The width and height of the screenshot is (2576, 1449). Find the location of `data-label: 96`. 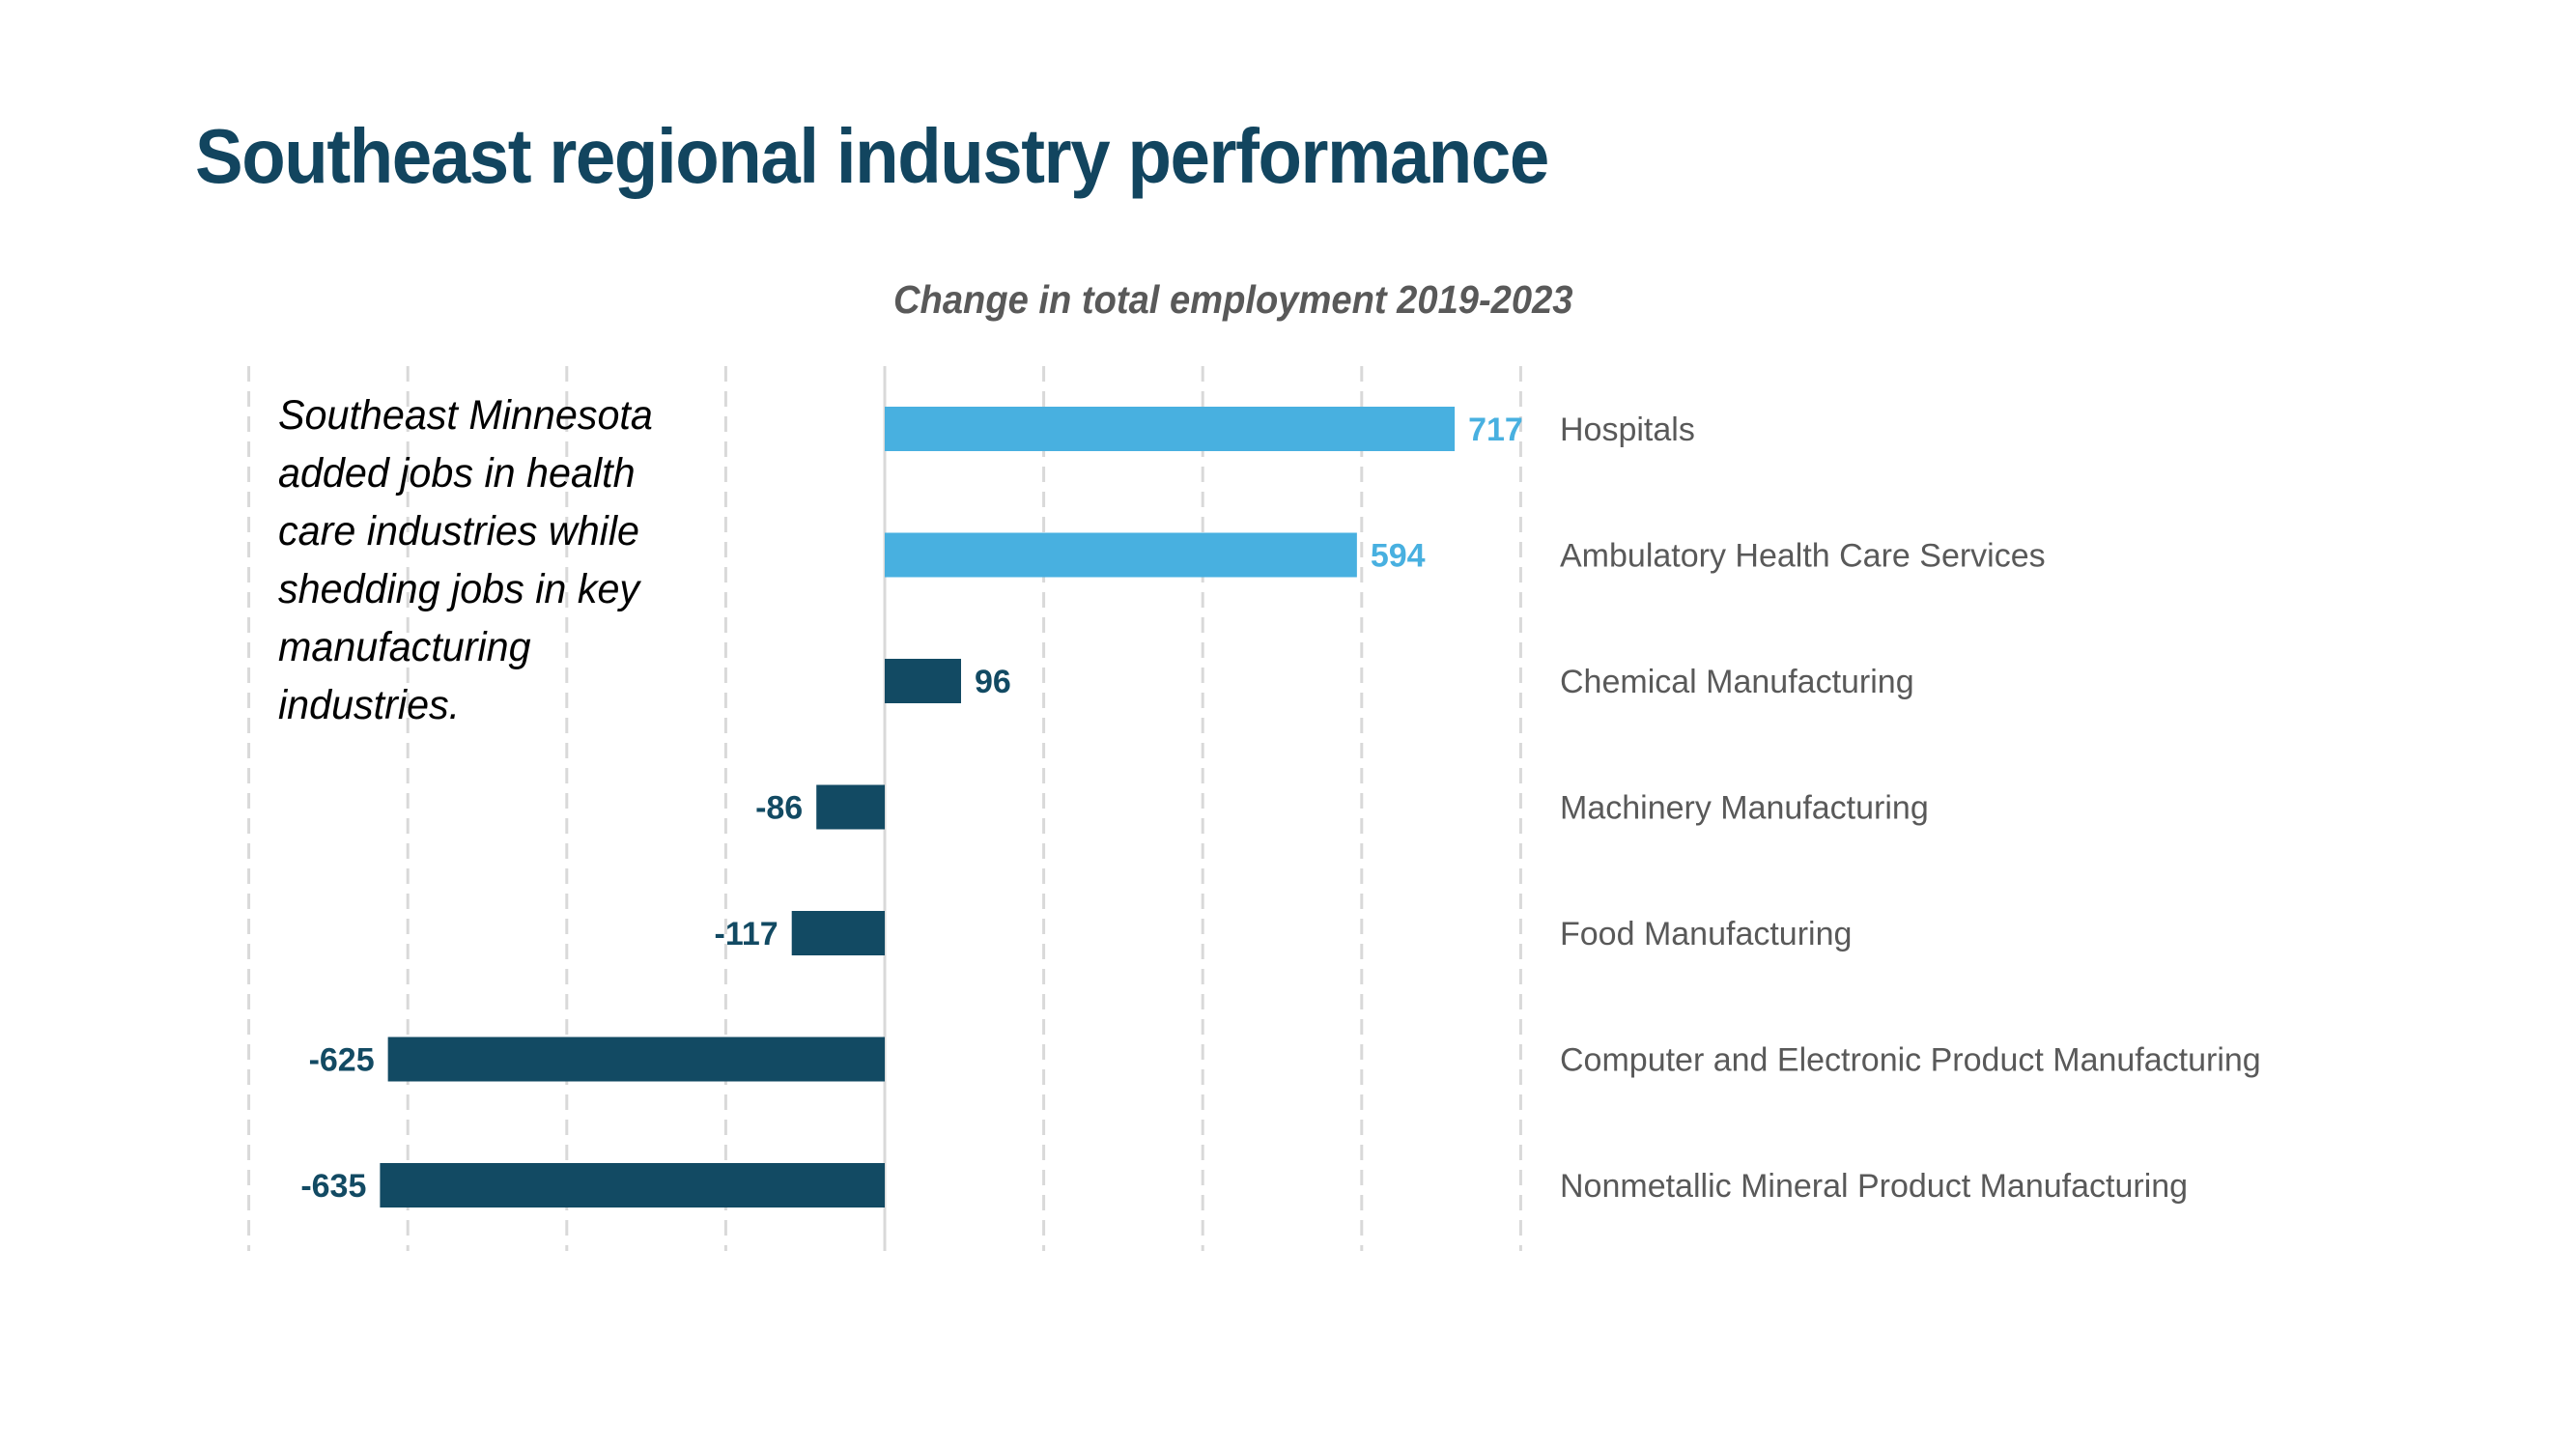

data-label: 96 is located at coordinates (993, 682).